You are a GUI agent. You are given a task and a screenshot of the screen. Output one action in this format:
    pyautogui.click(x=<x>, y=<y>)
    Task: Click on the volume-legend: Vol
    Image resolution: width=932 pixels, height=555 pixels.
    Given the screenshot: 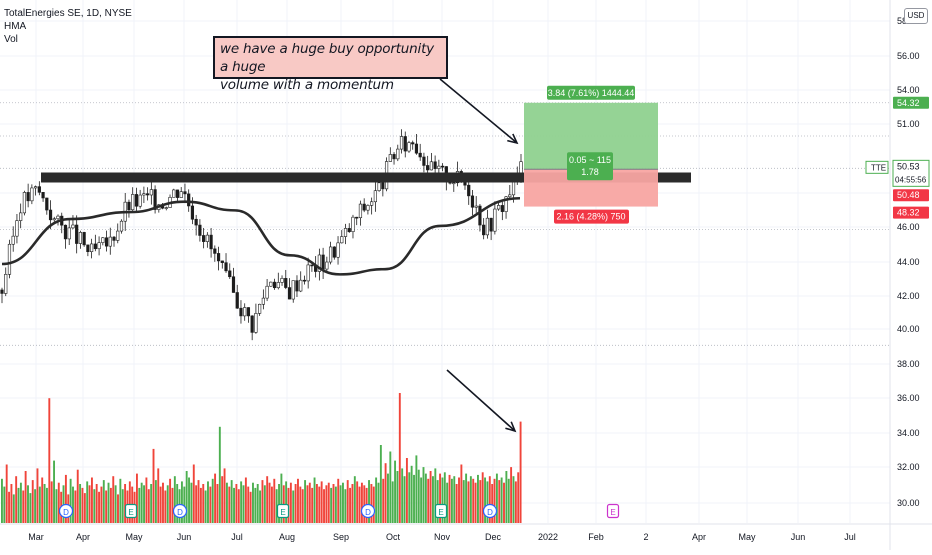 What is the action you would take?
    pyautogui.click(x=11, y=39)
    